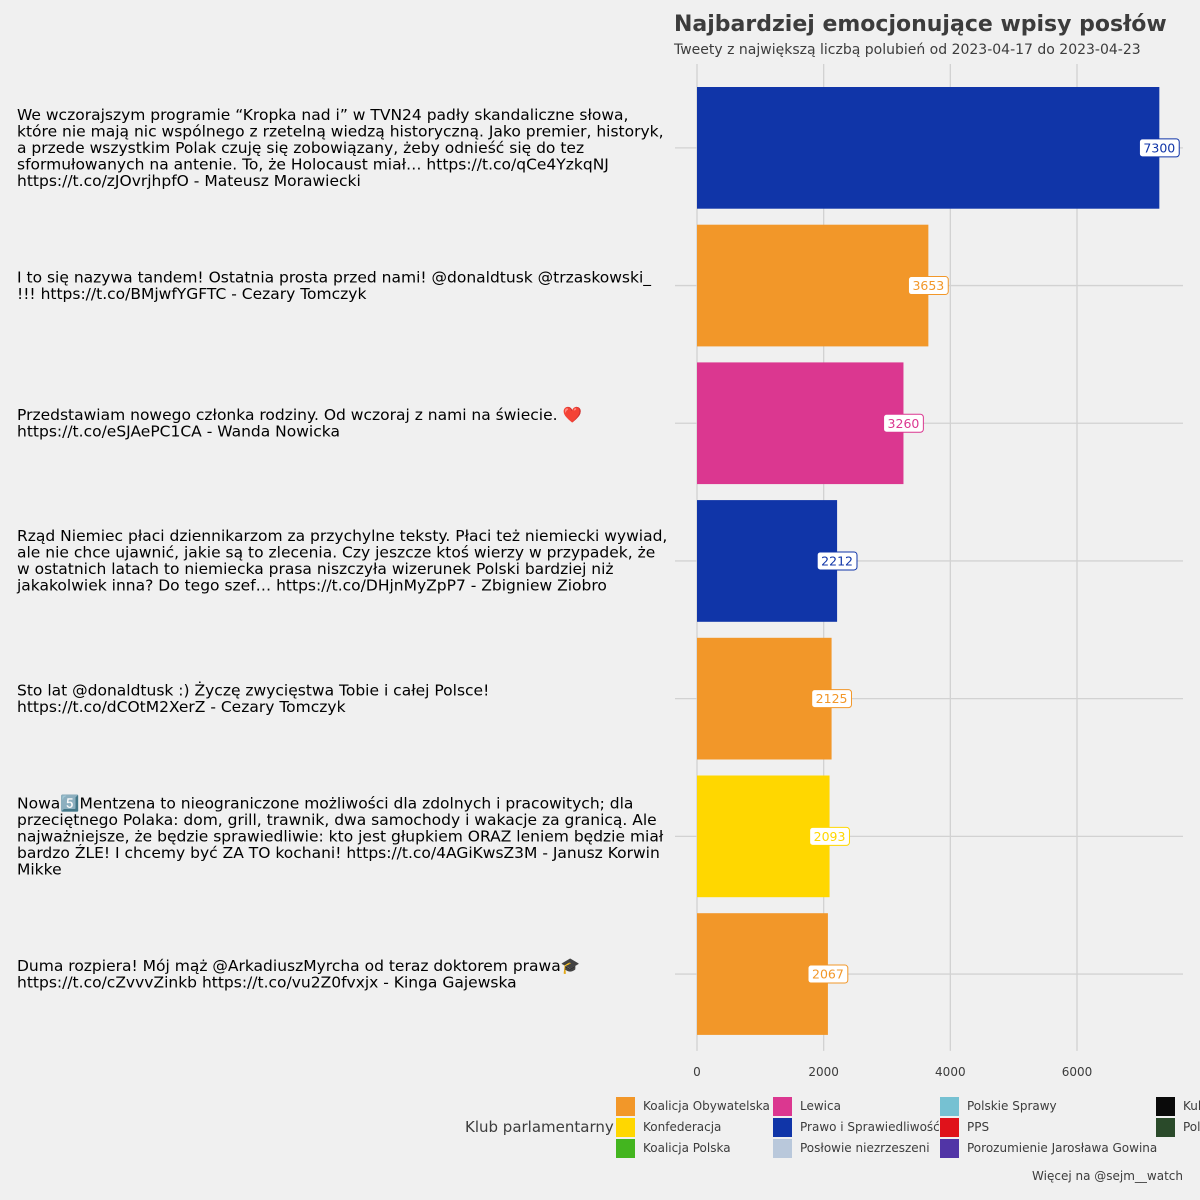 The image size is (1200, 1200). What do you see at coordinates (978, 1127) in the screenshot?
I see `legend-label: PPS` at bounding box center [978, 1127].